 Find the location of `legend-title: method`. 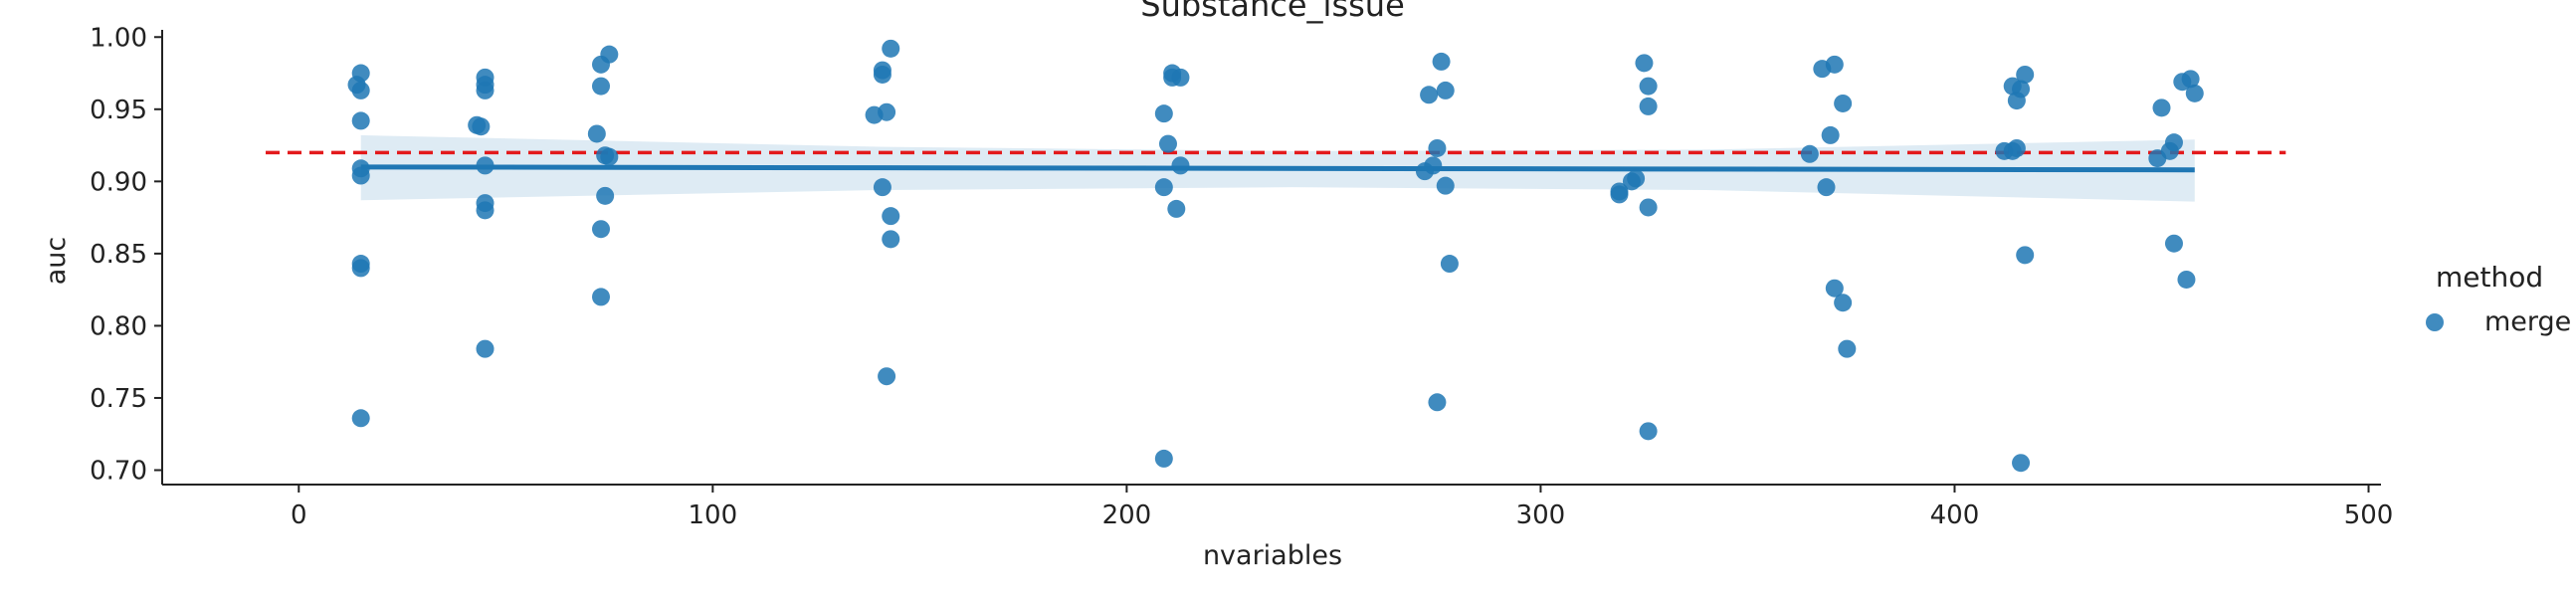

legend-title: method is located at coordinates (2489, 277).